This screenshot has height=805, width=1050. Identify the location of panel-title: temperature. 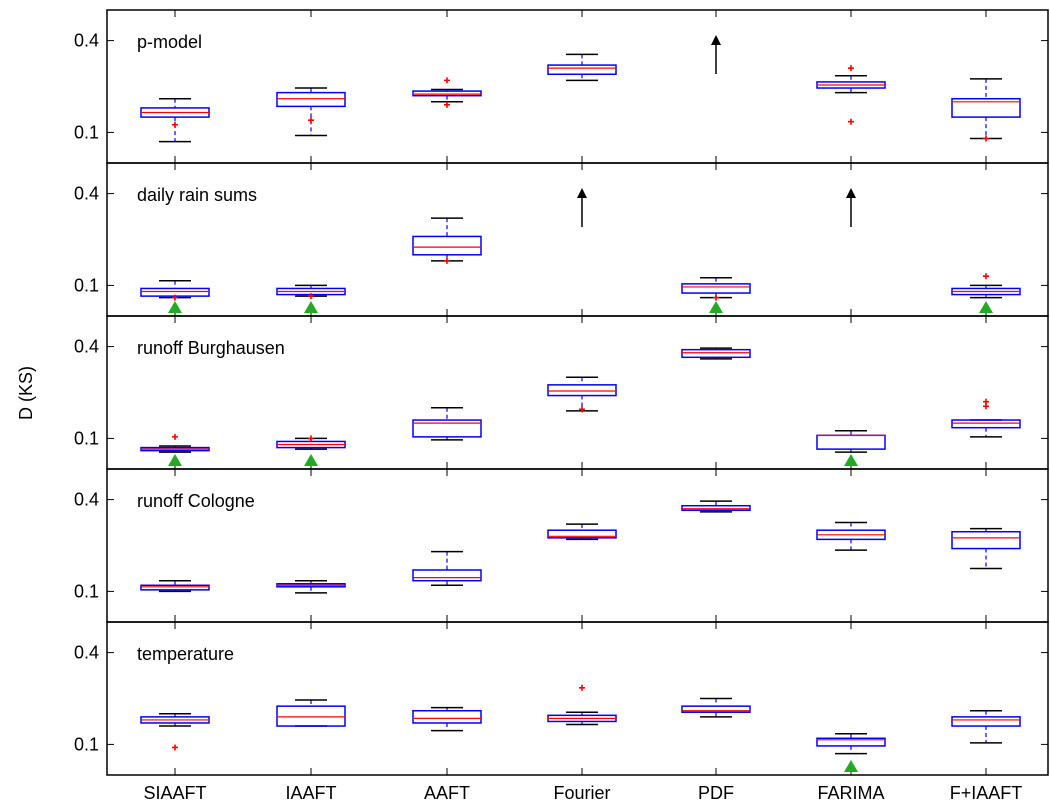
(185, 654).